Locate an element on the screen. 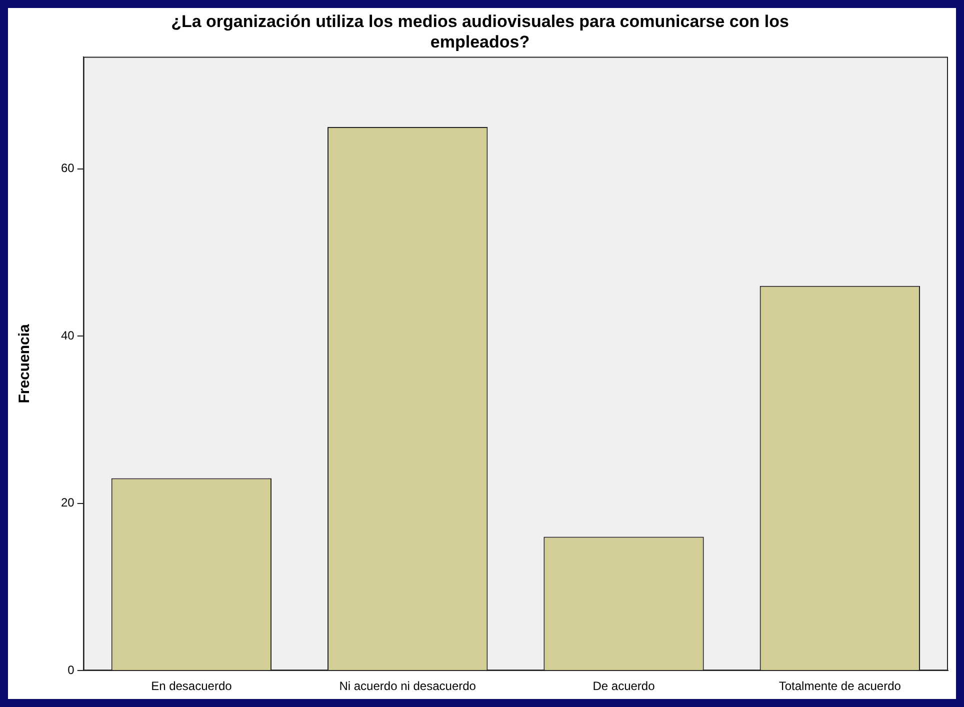  y-axis-title: Frecuencia is located at coordinates (25, 363).